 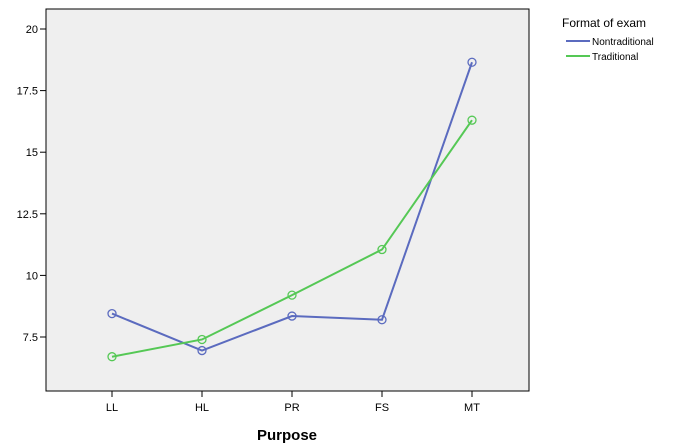 What do you see at coordinates (31, 184) in the screenshot?
I see `y-axis: 7.5 10 12.5 15 17.5 20` at bounding box center [31, 184].